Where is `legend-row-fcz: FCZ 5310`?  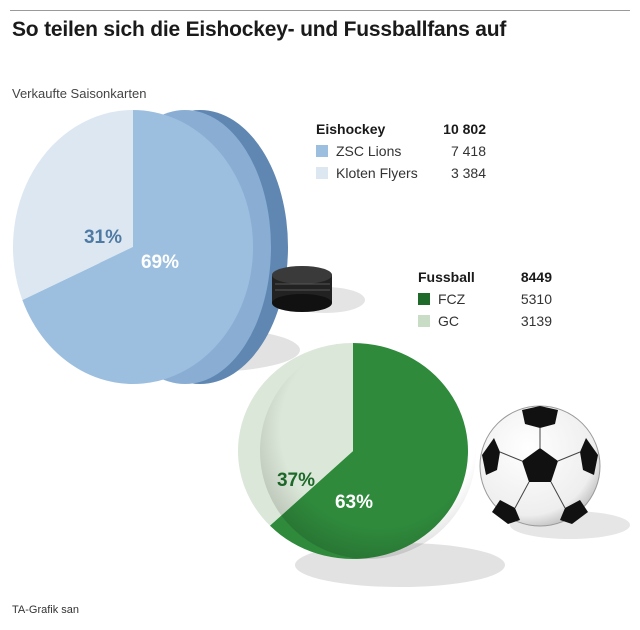 legend-row-fcz: FCZ 5310 is located at coordinates (485, 299).